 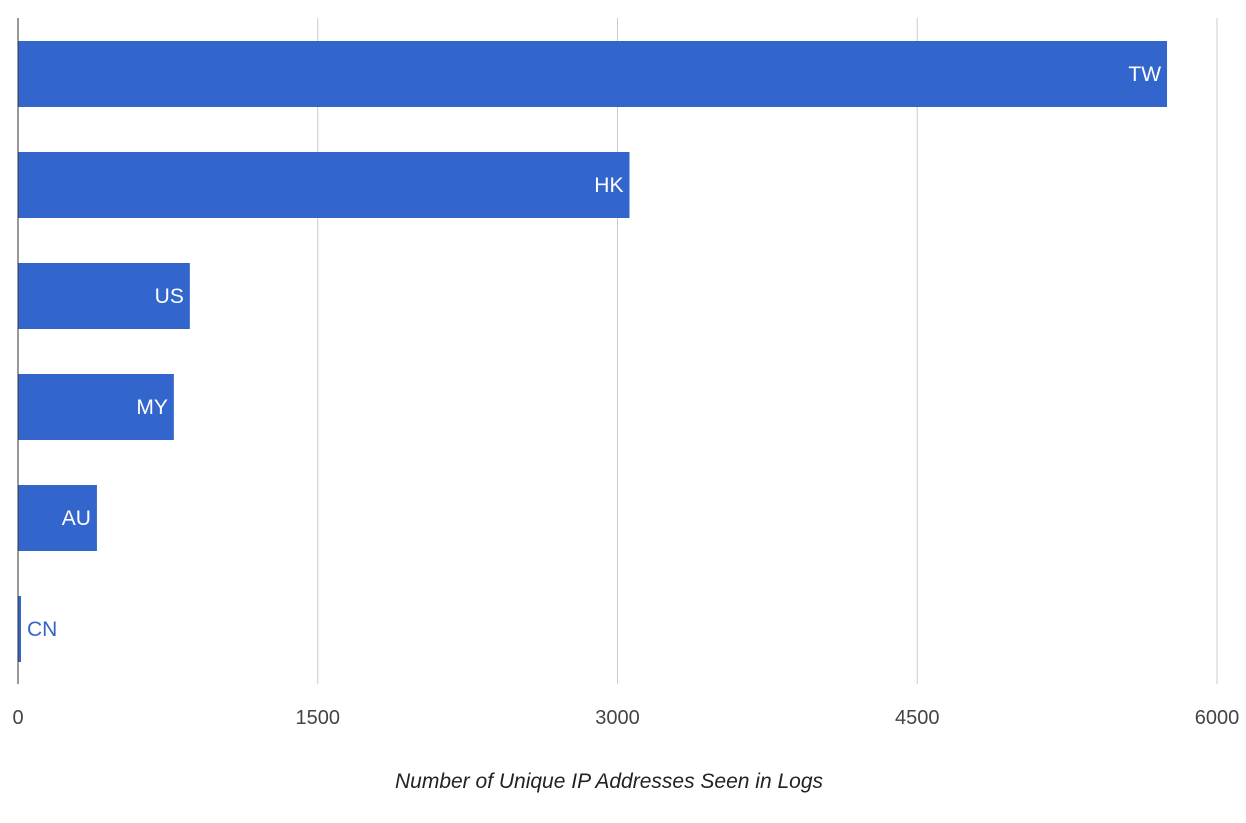 I want to click on bar-au, so click(x=57, y=518).